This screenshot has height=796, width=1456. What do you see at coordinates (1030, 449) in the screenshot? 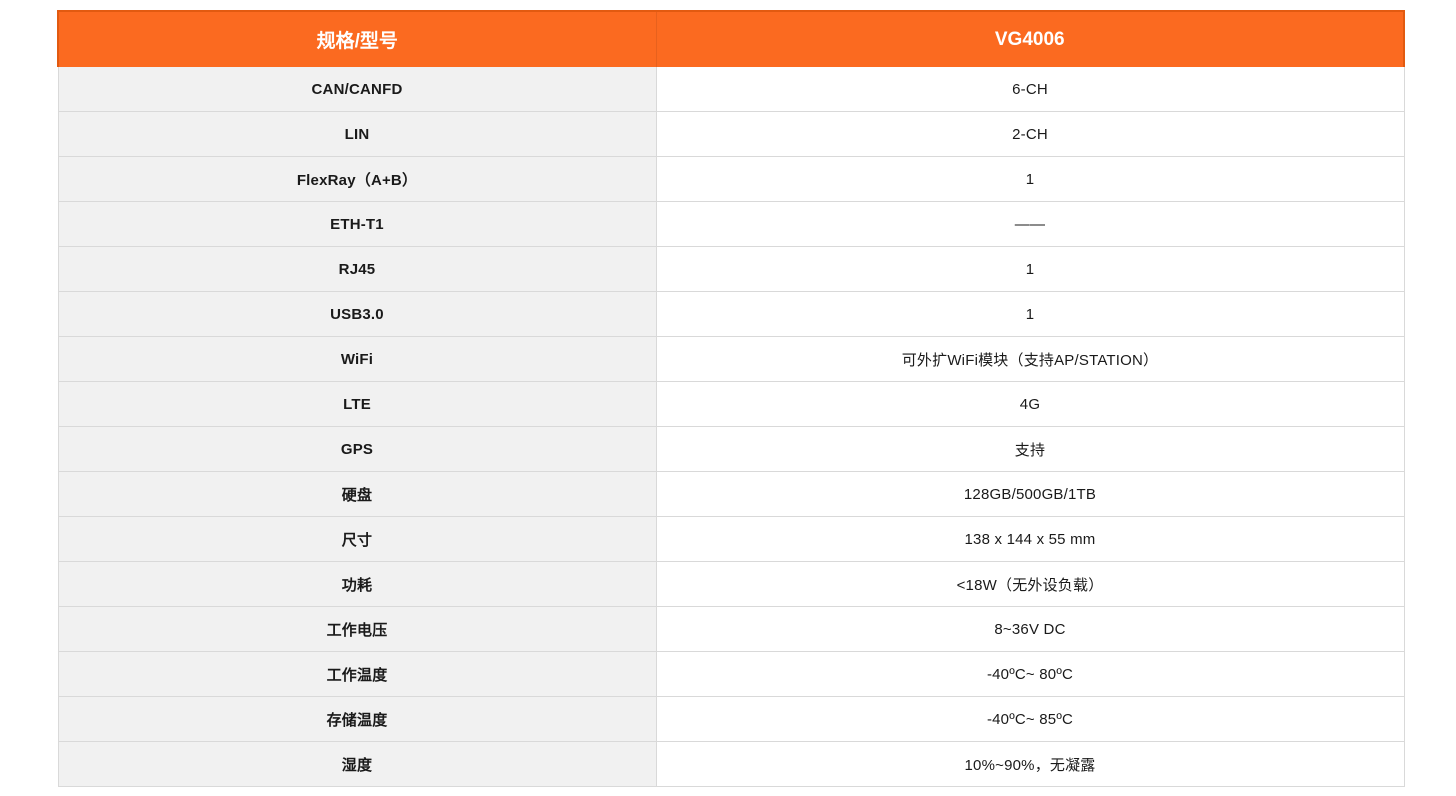
I see `spec-value-cell: 支持` at bounding box center [1030, 449].